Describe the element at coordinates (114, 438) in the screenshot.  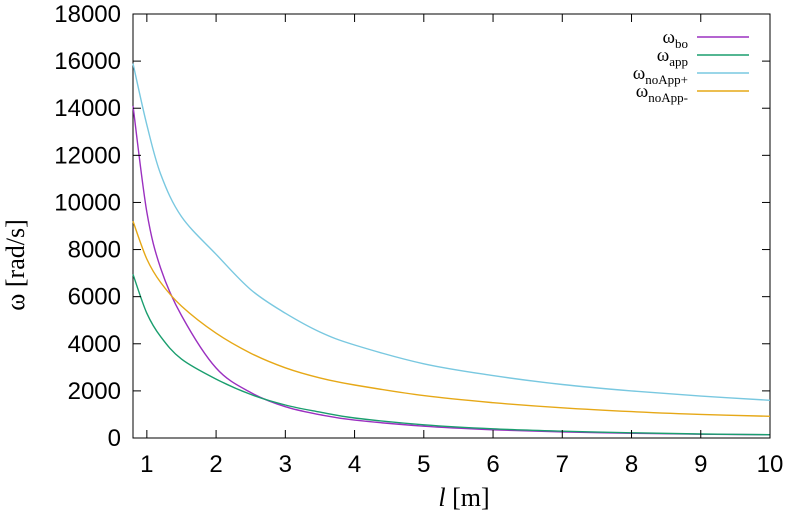
I see `y-tick-label: 0` at that location.